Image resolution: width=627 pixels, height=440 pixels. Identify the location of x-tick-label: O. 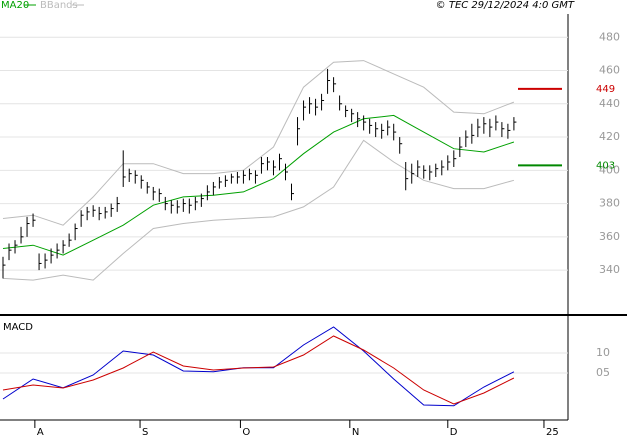
(246, 432).